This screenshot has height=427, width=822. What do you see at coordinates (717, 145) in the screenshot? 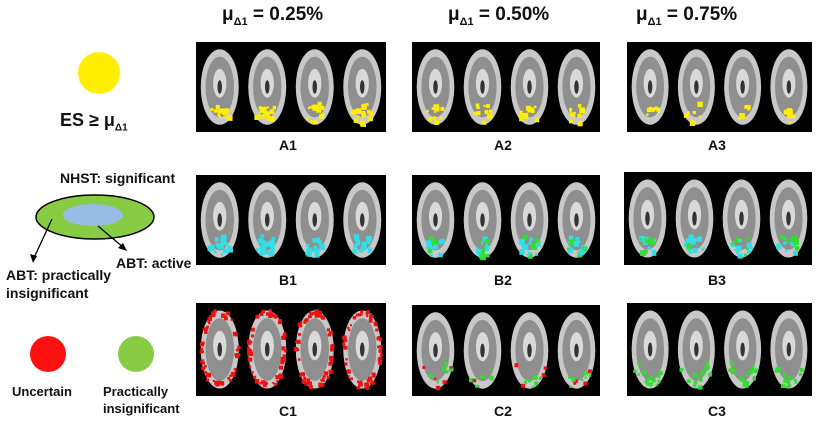
I see `panel-label-a3: A3` at bounding box center [717, 145].